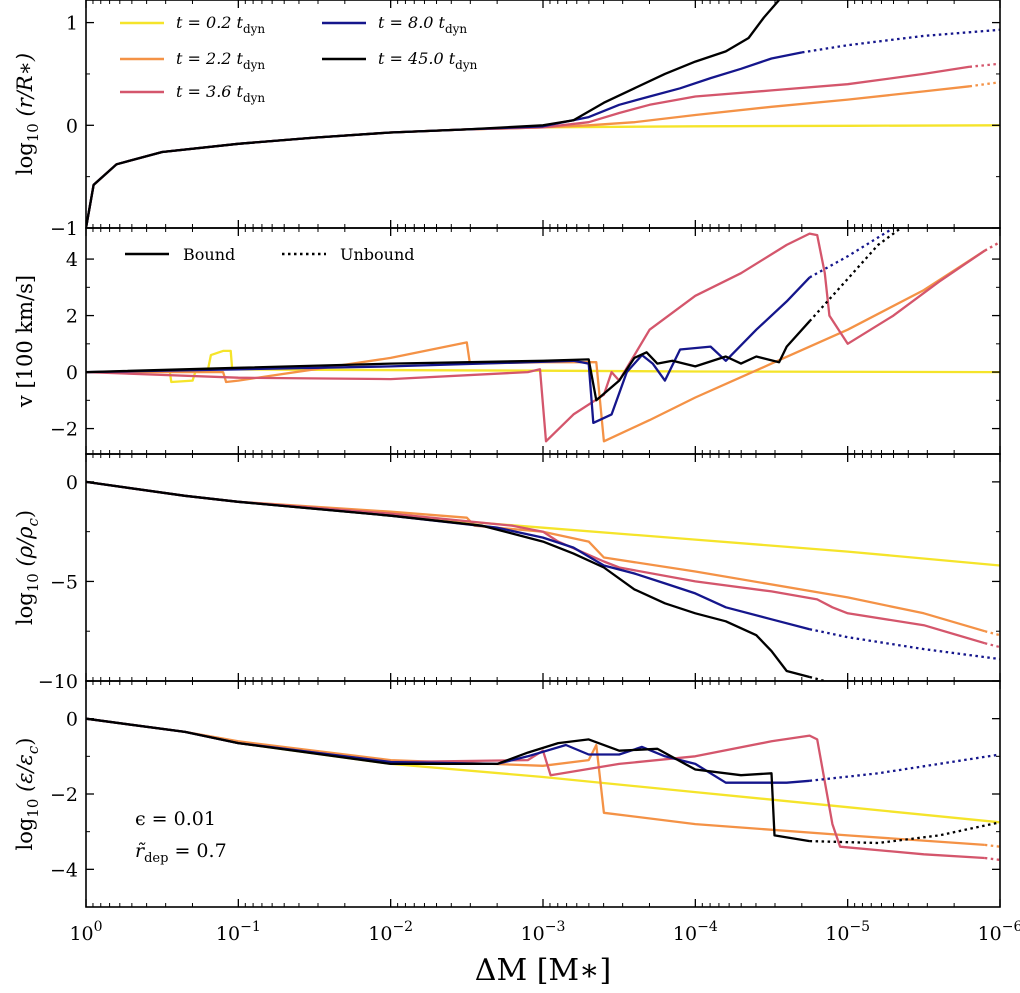 This screenshot has width=1020, height=993. I want to click on xtick-label: 10⁻⁵, so click(847, 932).